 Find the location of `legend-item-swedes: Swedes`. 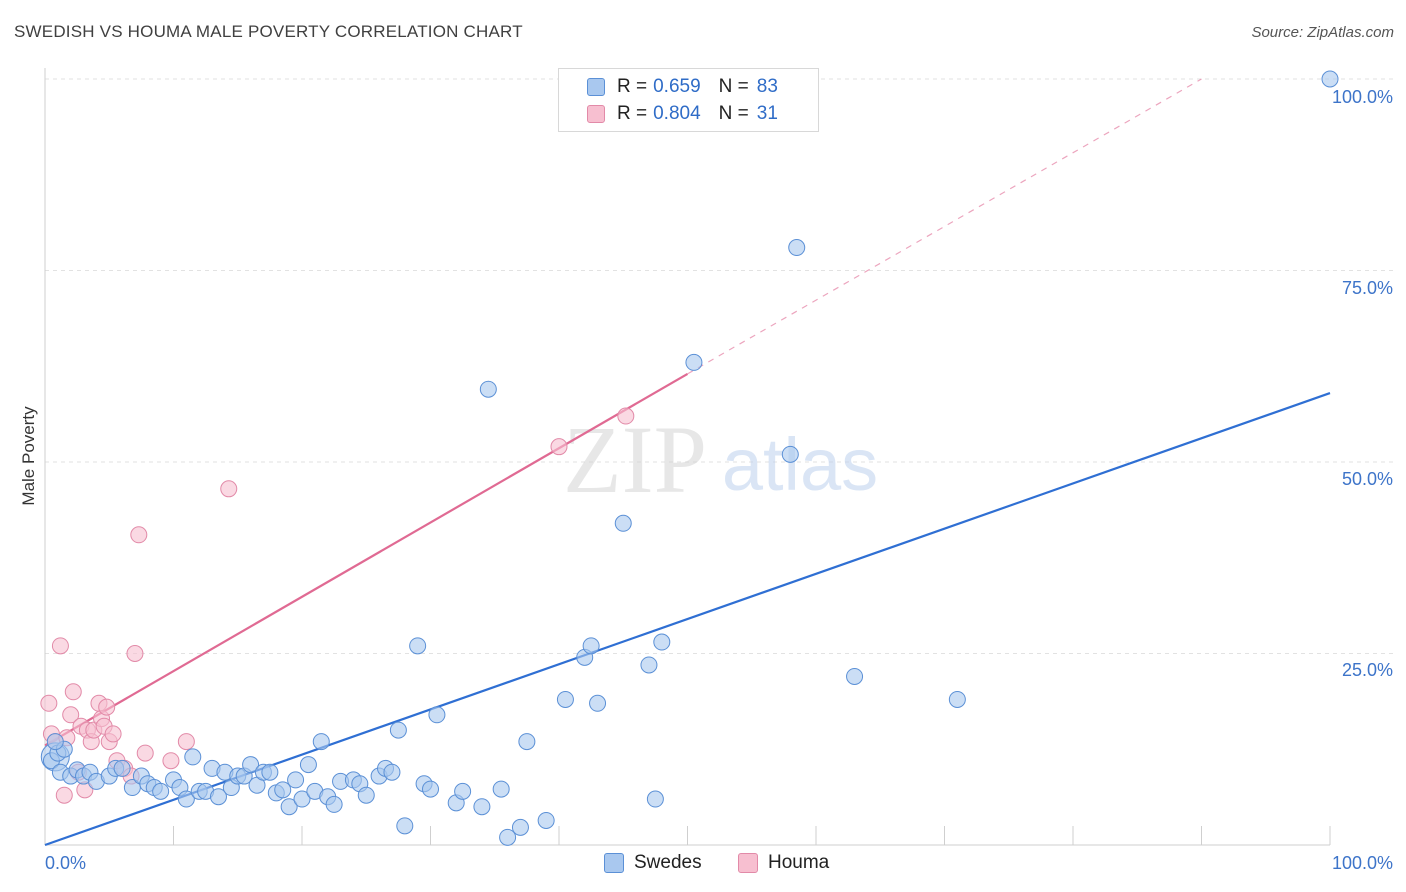

legend-item-swedes: Swedes is located at coordinates (653, 863).